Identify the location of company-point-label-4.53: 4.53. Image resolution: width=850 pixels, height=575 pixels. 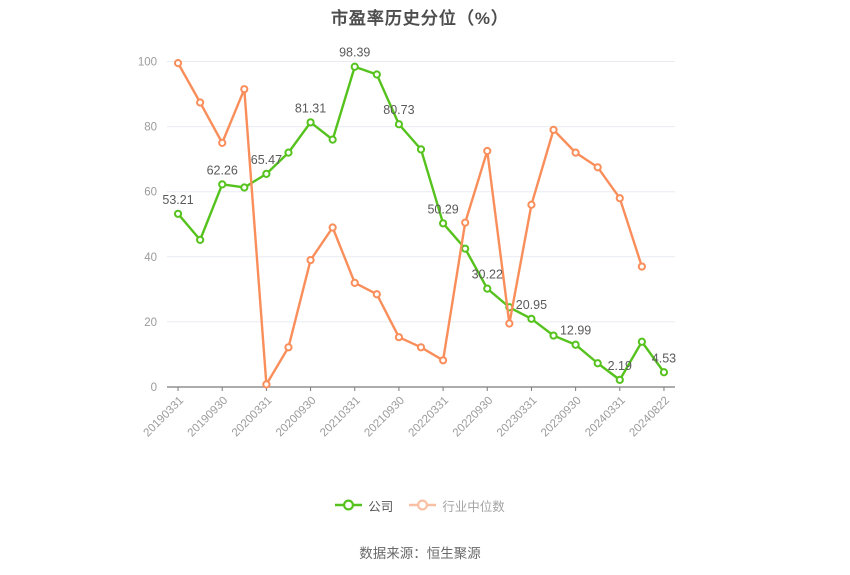
(664, 358).